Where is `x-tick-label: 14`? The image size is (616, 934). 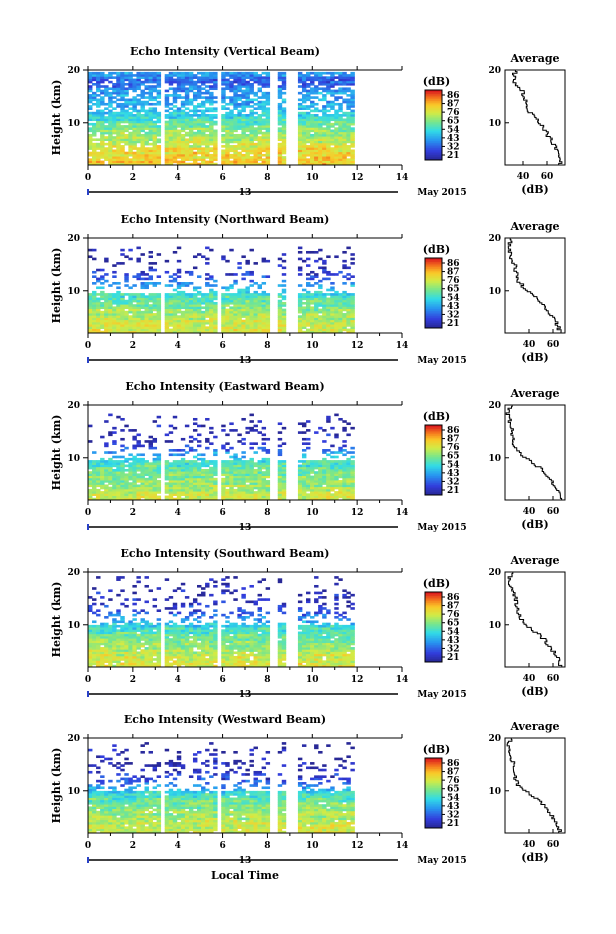
x-tick-label: 14 is located at coordinates (402, 513).